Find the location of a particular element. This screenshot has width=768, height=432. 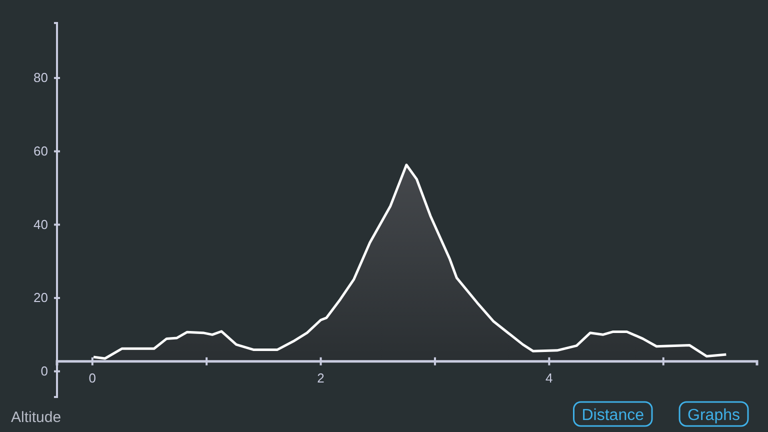

y-tick-label: 60 is located at coordinates (41, 150).